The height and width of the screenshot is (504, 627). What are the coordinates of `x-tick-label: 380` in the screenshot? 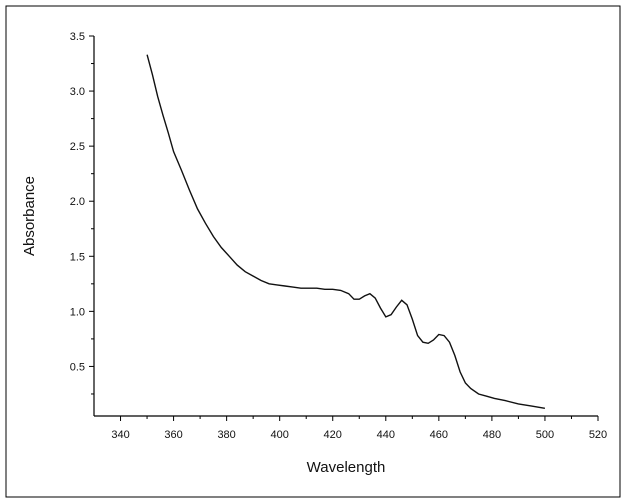 It's located at (226, 435).